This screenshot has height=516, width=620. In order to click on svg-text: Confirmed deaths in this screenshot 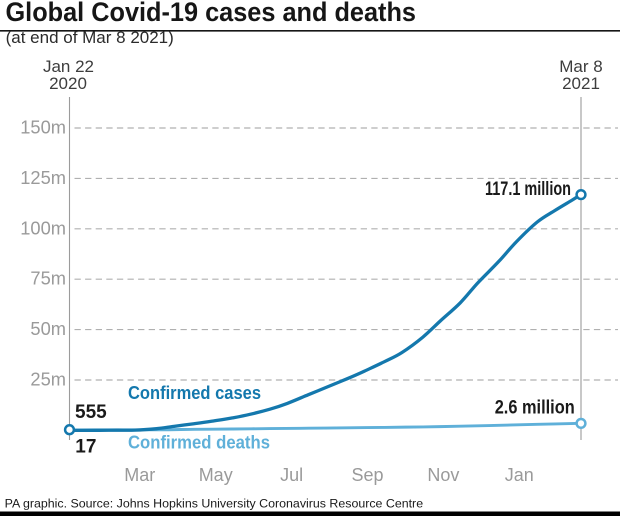, I will do `click(199, 442)`.